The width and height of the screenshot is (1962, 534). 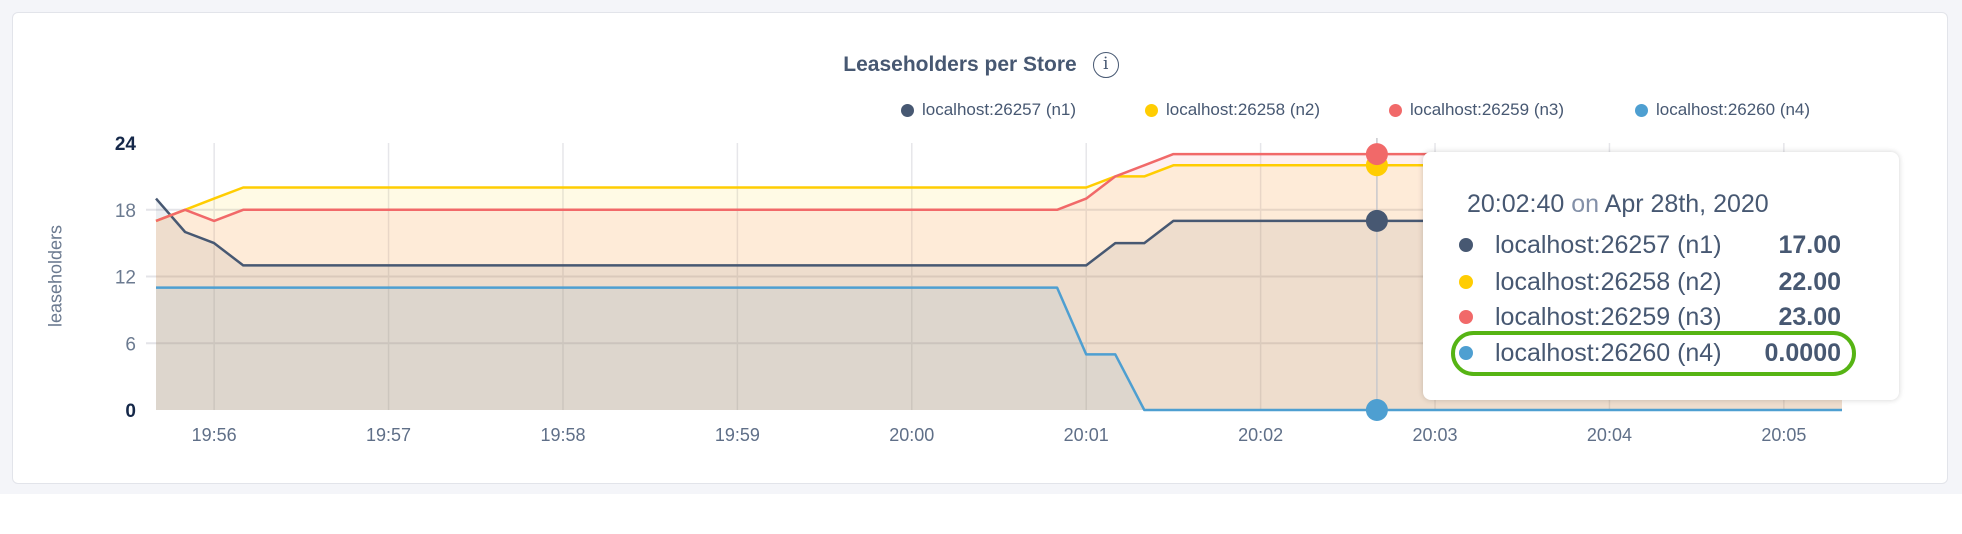 I want to click on tooltip-row: localhost:26259 (n3) 23.00, so click(x=1650, y=317).